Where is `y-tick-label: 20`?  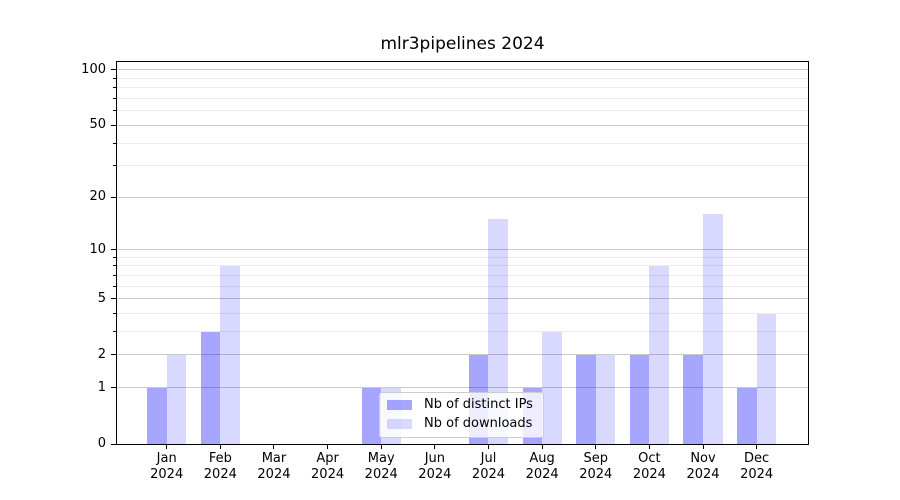 y-tick-label: 20 is located at coordinates (97, 197).